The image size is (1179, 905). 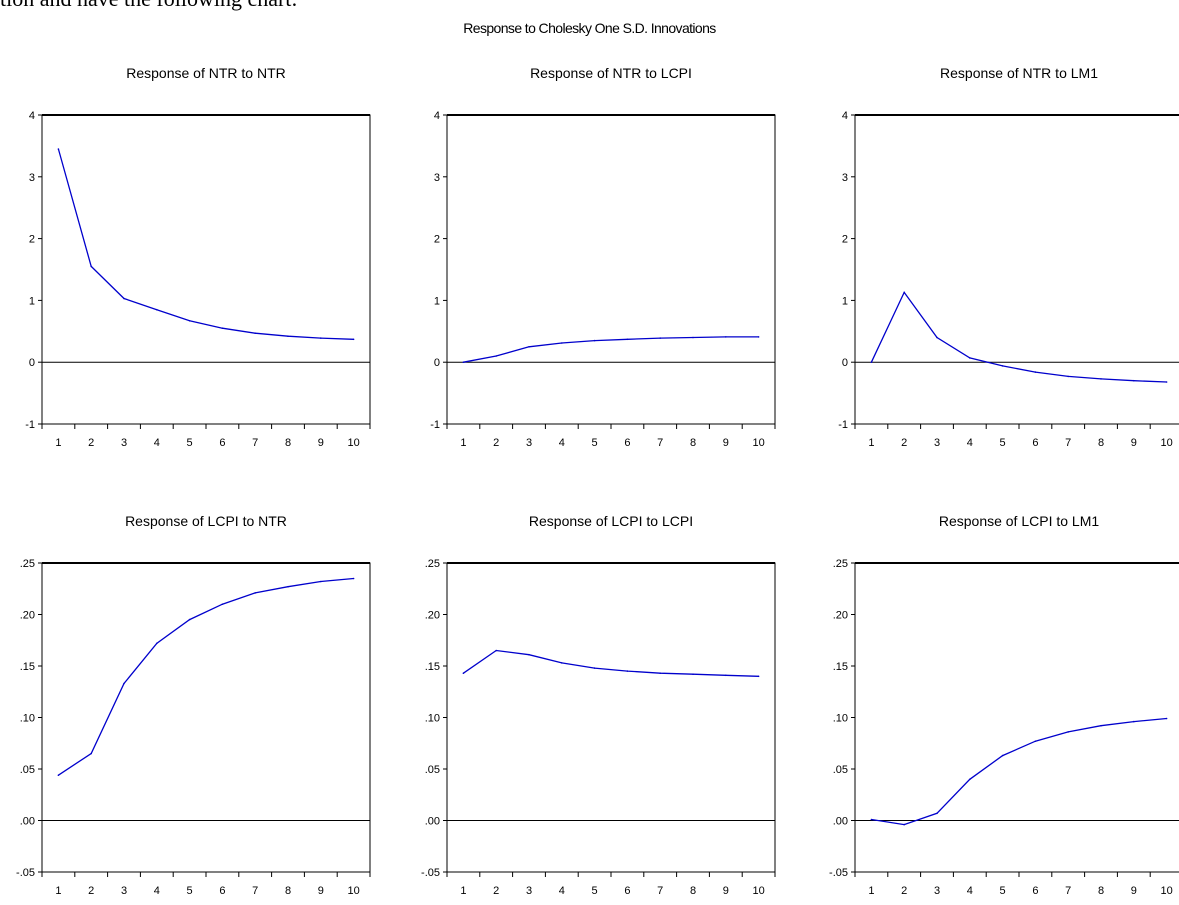 I want to click on chart-3-ytick-label: 4, so click(x=845, y=116).